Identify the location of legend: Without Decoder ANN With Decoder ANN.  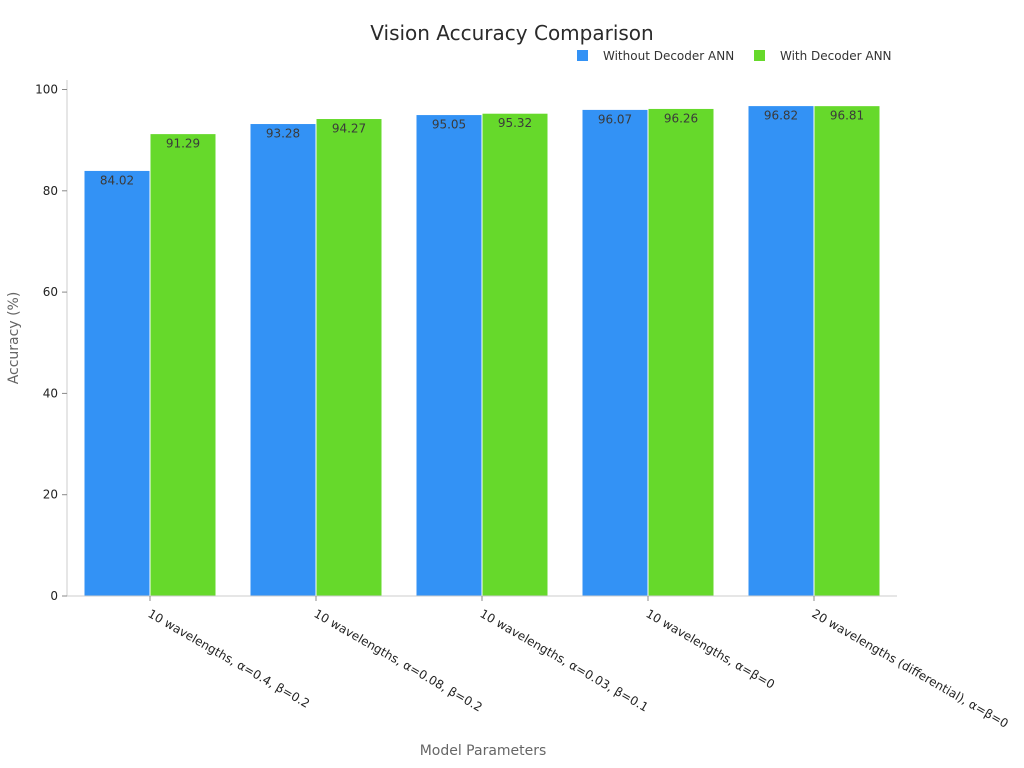
(734, 56).